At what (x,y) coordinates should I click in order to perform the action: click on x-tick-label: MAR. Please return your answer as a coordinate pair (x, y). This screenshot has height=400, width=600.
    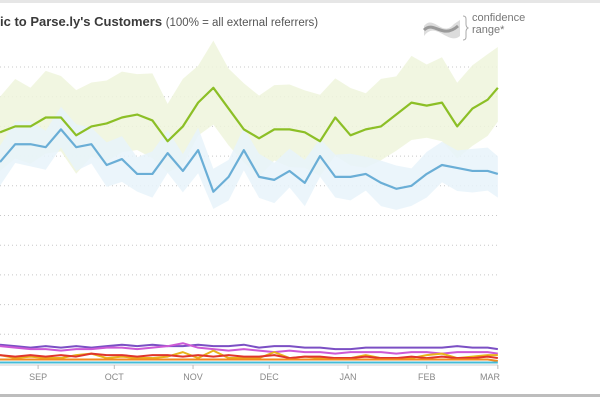
    Looking at the image, I should click on (490, 377).